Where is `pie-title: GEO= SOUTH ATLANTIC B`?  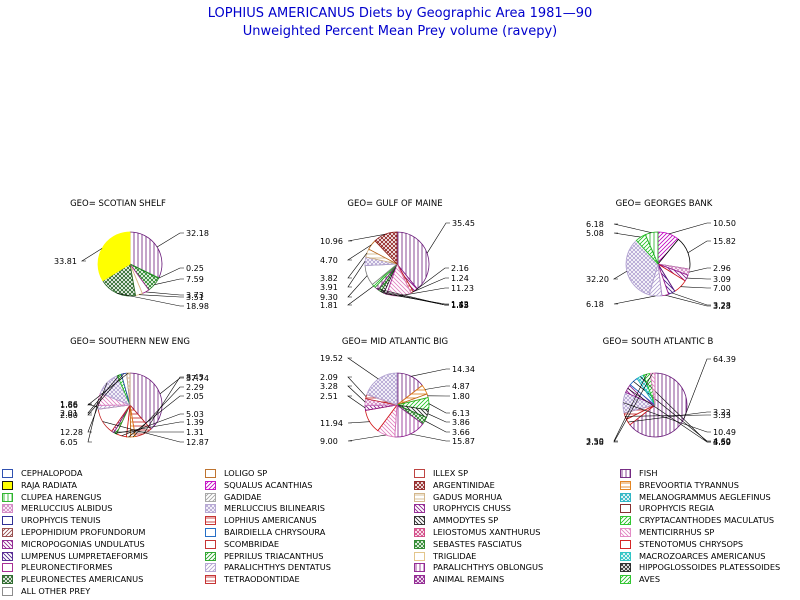 pie-title: GEO= SOUTH ATLANTIC B is located at coordinates (658, 342).